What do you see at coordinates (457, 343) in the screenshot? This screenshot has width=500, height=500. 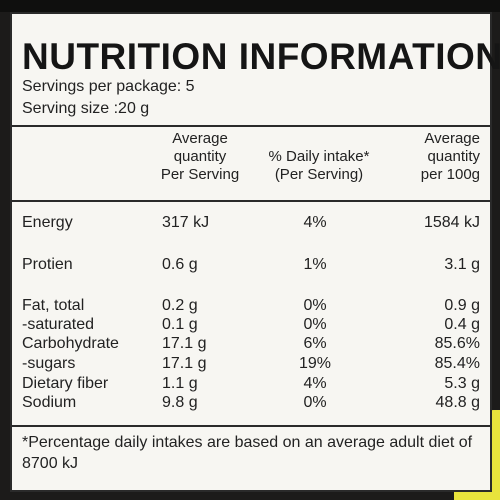 I see `per-100g-value: 85.6%` at bounding box center [457, 343].